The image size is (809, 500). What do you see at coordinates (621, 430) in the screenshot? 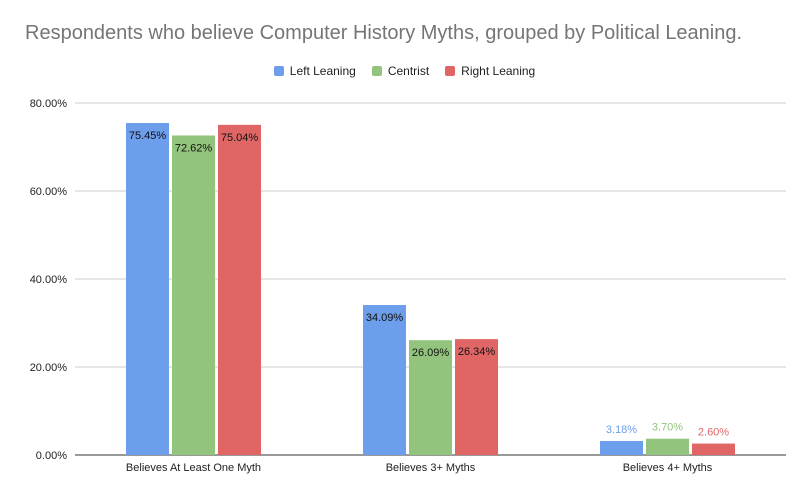
I see `data-label: 3.18%` at bounding box center [621, 430].